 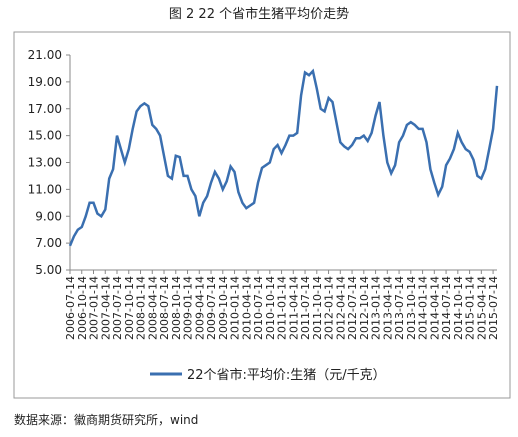 I want to click on x-tick-label: 2011-07-14, so click(x=305, y=308).